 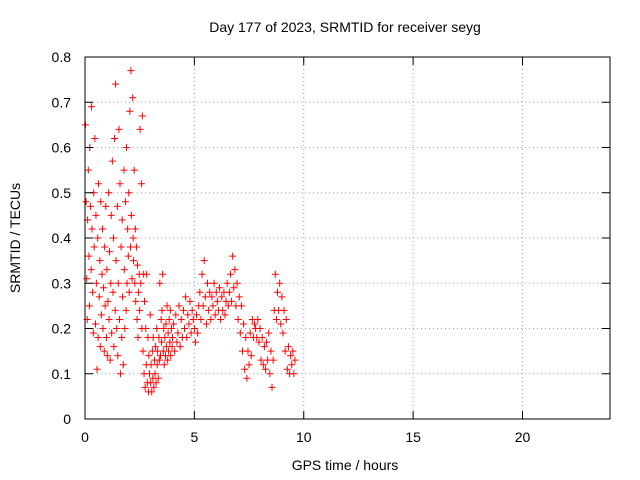 I want to click on y-tick-label: 0.5, so click(x=62, y=193).